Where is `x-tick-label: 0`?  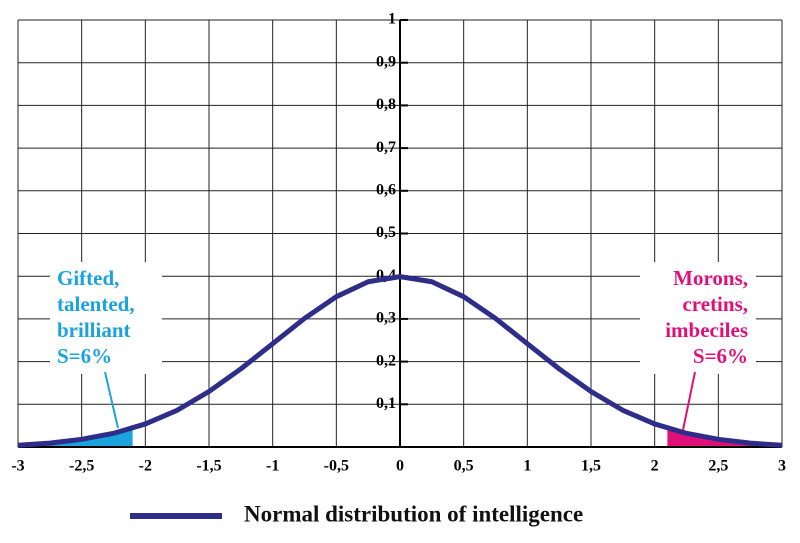
x-tick-label: 0 is located at coordinates (400, 466).